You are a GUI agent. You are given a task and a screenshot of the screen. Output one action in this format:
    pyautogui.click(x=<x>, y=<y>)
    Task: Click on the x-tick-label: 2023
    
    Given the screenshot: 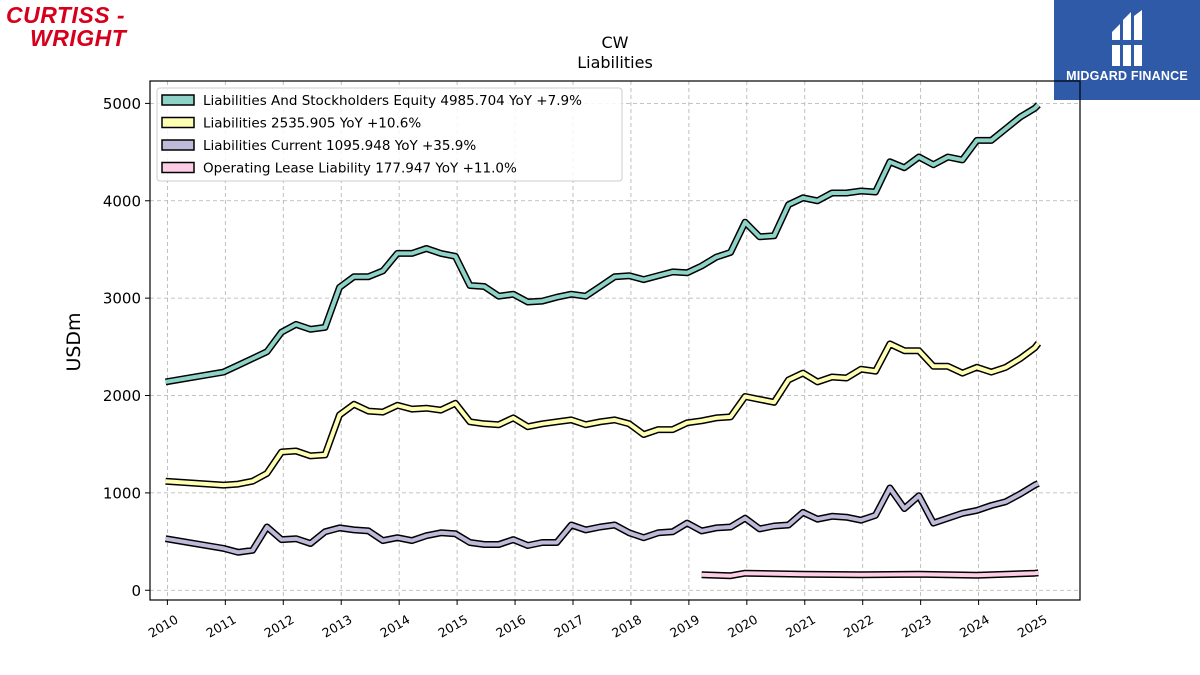 What is the action you would take?
    pyautogui.click(x=916, y=626)
    